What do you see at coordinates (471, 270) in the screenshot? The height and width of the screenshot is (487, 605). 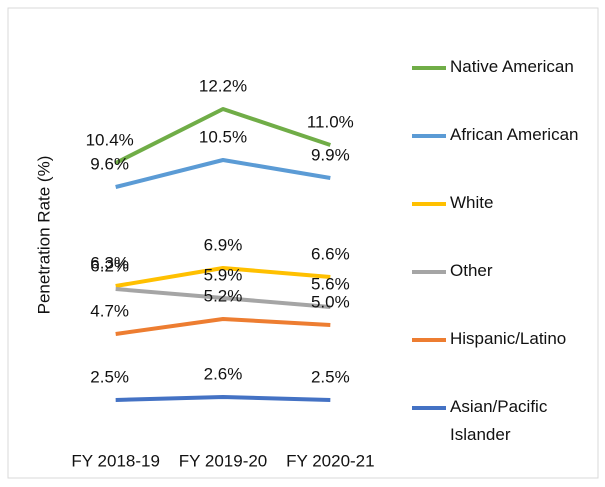 I see `legend-label: Other` at bounding box center [471, 270].